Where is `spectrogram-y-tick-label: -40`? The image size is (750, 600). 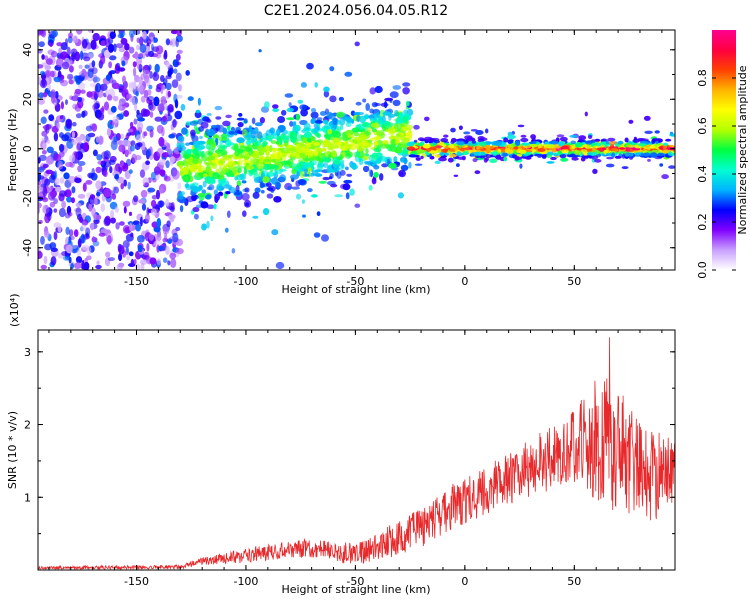
spectrogram-y-tick-label: -40 is located at coordinates (27, 248).